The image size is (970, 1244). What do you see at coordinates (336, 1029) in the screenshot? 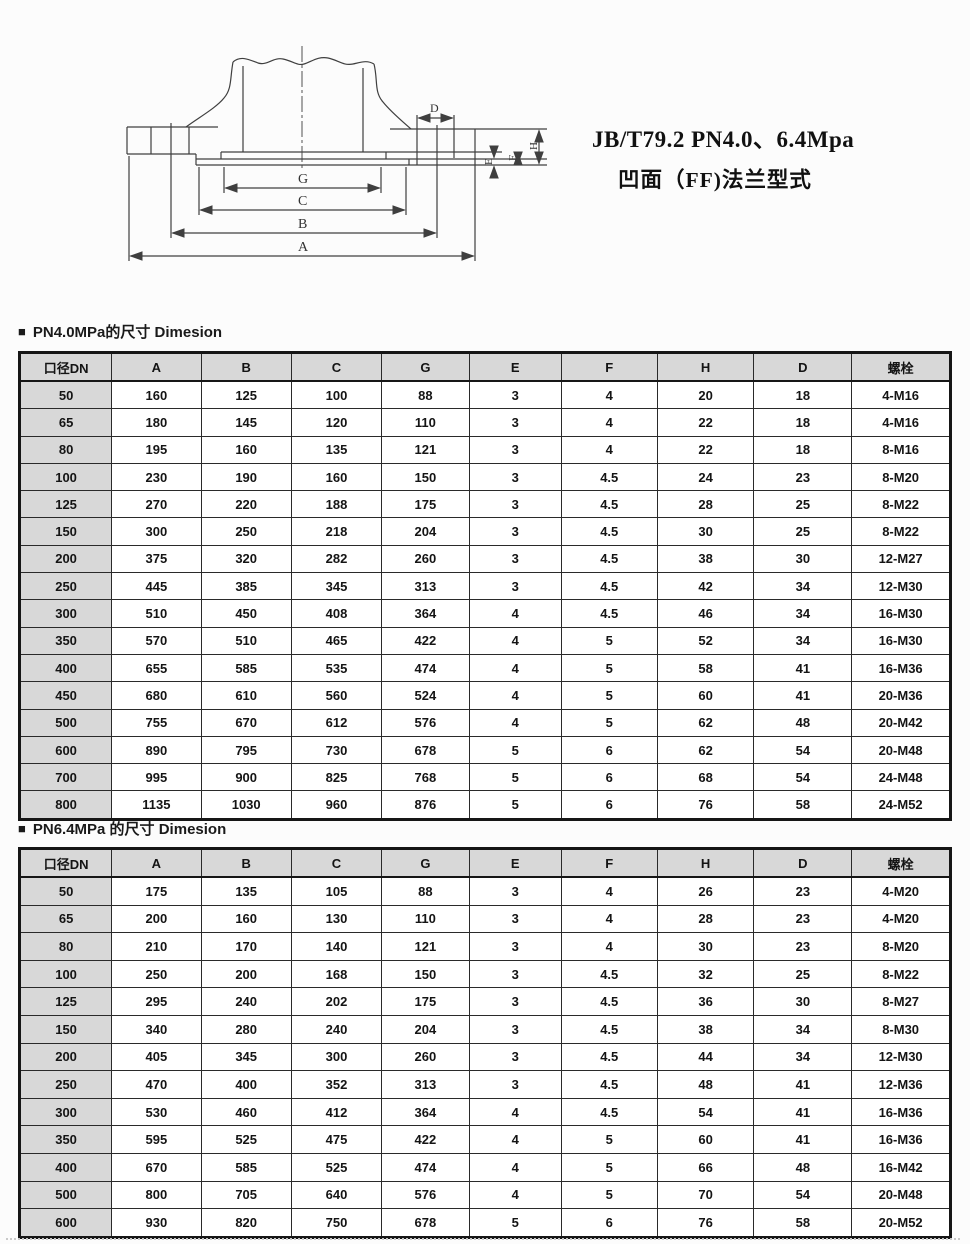
I see `table-cell: 240` at bounding box center [336, 1029].